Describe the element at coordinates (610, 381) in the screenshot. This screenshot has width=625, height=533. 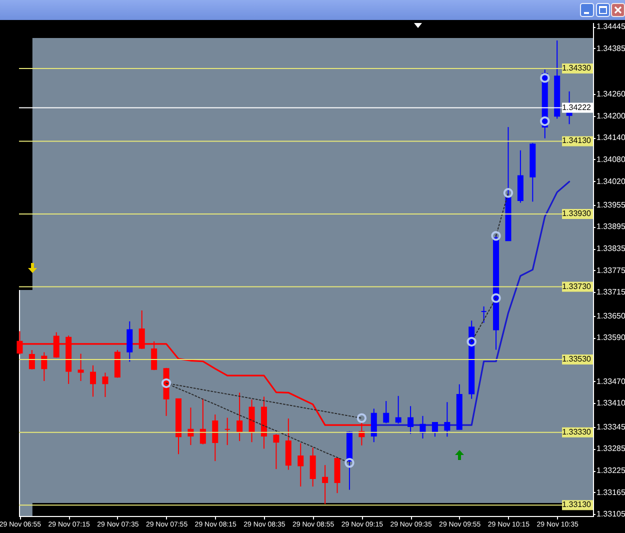
I see `y-tick-label: 1.33470` at that location.